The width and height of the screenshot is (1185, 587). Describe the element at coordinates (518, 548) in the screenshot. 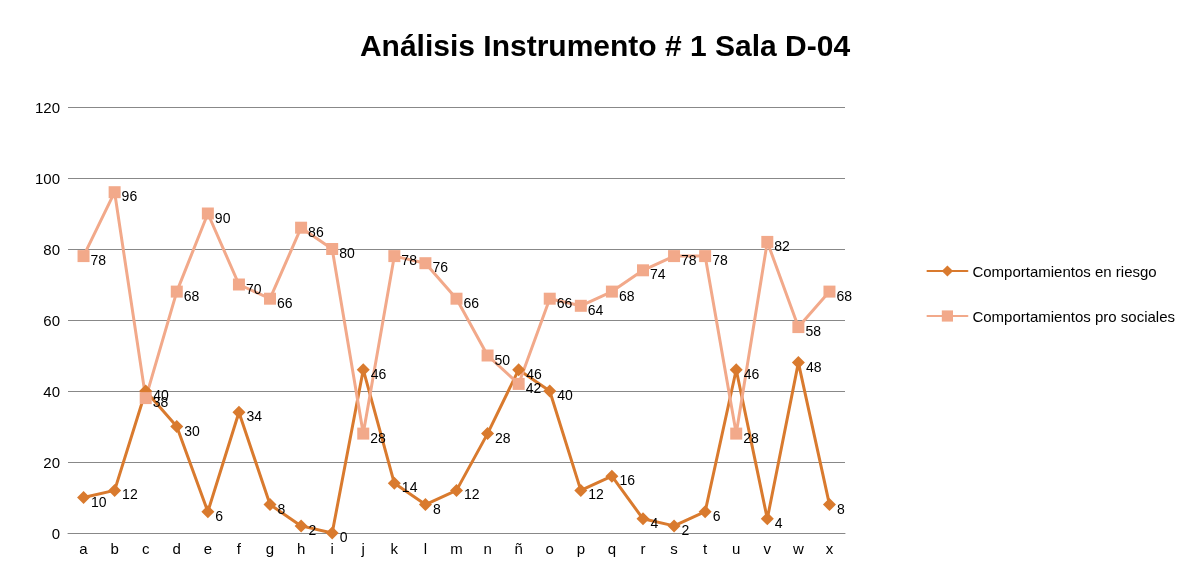

I see `x-tick-label: ñ` at that location.